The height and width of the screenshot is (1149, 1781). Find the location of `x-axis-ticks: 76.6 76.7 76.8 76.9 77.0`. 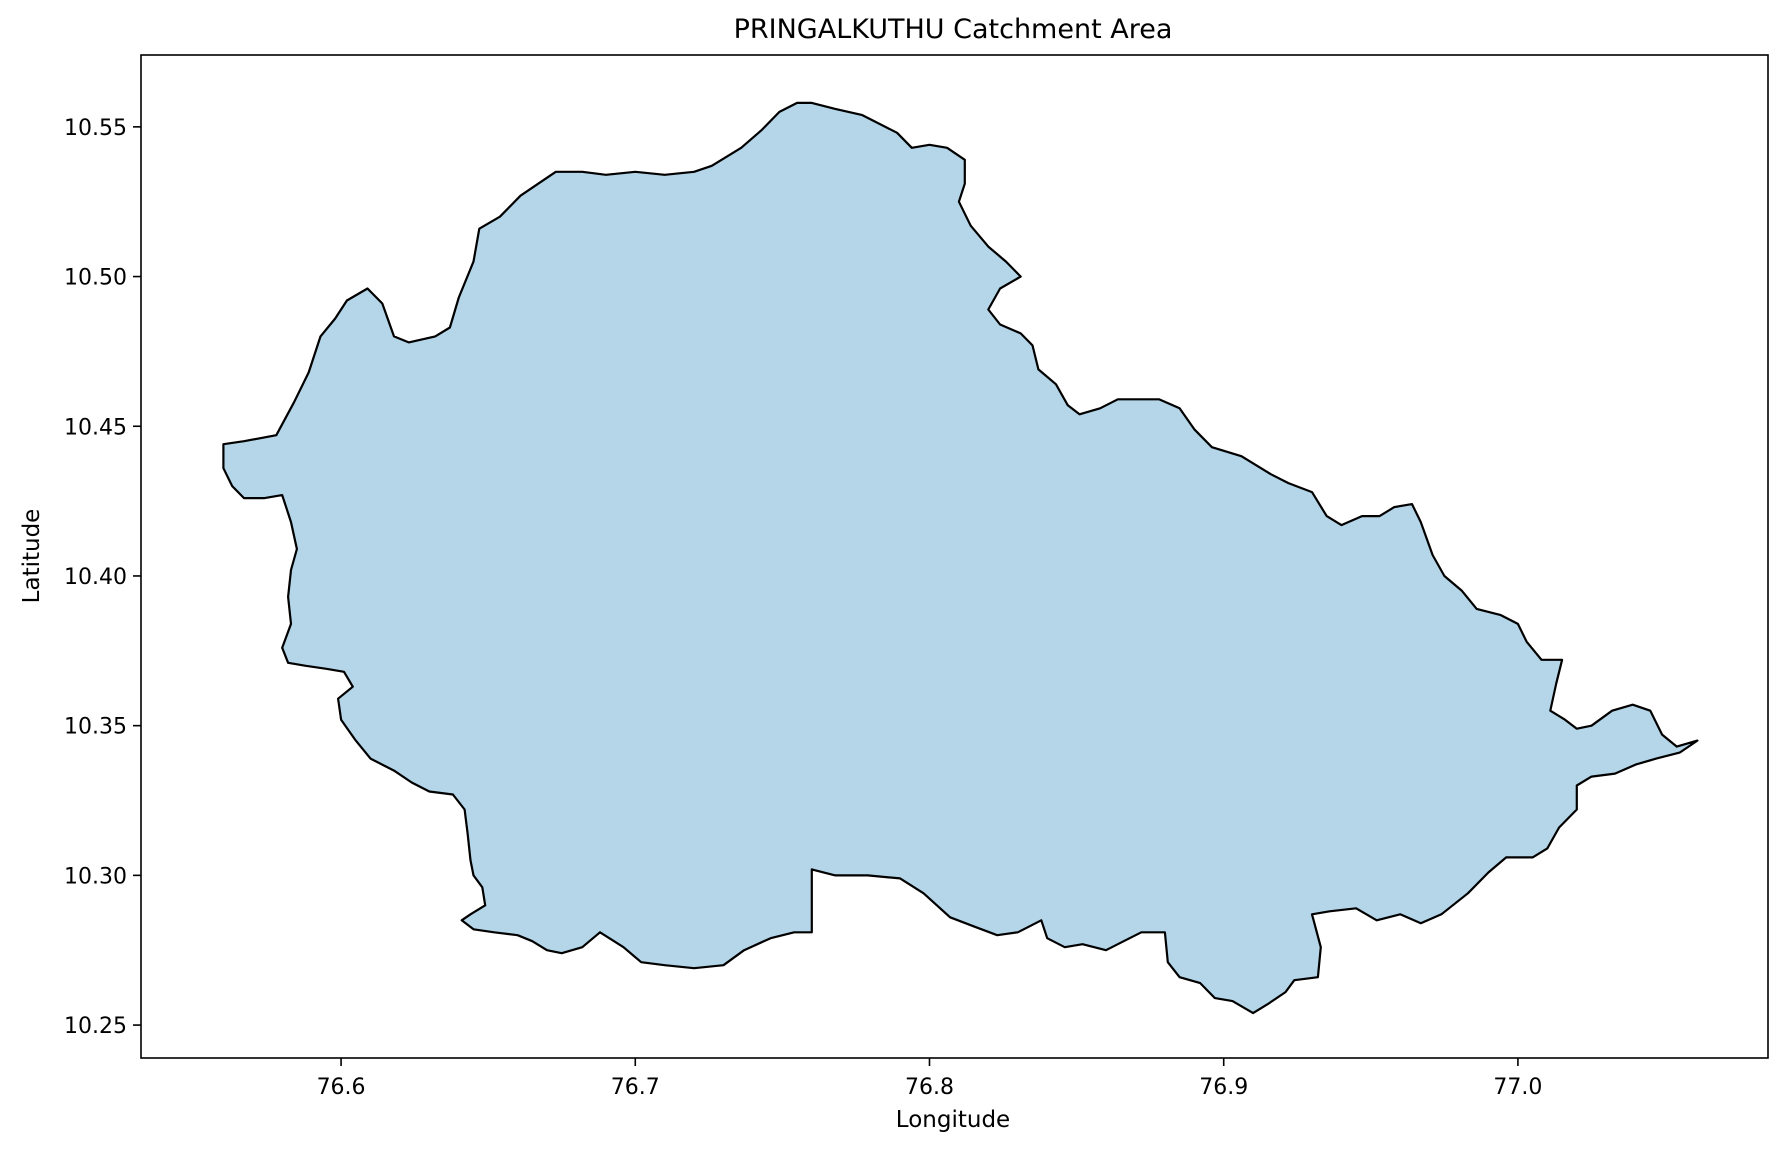

x-axis-ticks: 76.6 76.7 76.8 76.9 77.0 is located at coordinates (929, 1079).